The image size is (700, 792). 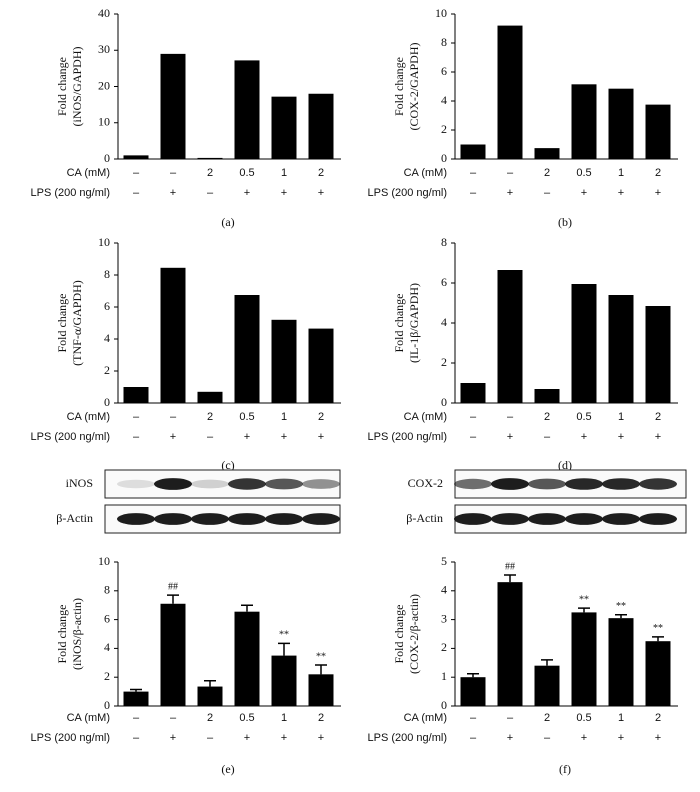 What do you see at coordinates (414, 634) in the screenshot?
I see `y-axis-label: (COX-2/β-actin)` at bounding box center [414, 634].